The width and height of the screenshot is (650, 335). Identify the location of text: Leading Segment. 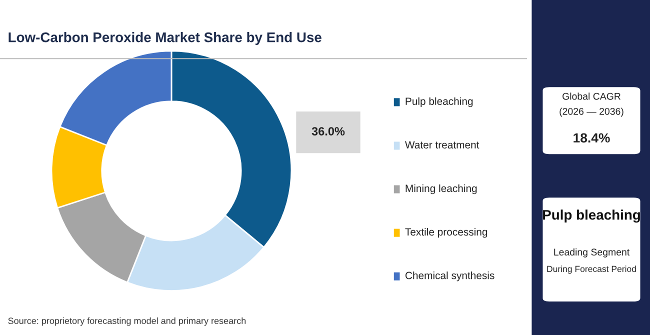
(592, 253).